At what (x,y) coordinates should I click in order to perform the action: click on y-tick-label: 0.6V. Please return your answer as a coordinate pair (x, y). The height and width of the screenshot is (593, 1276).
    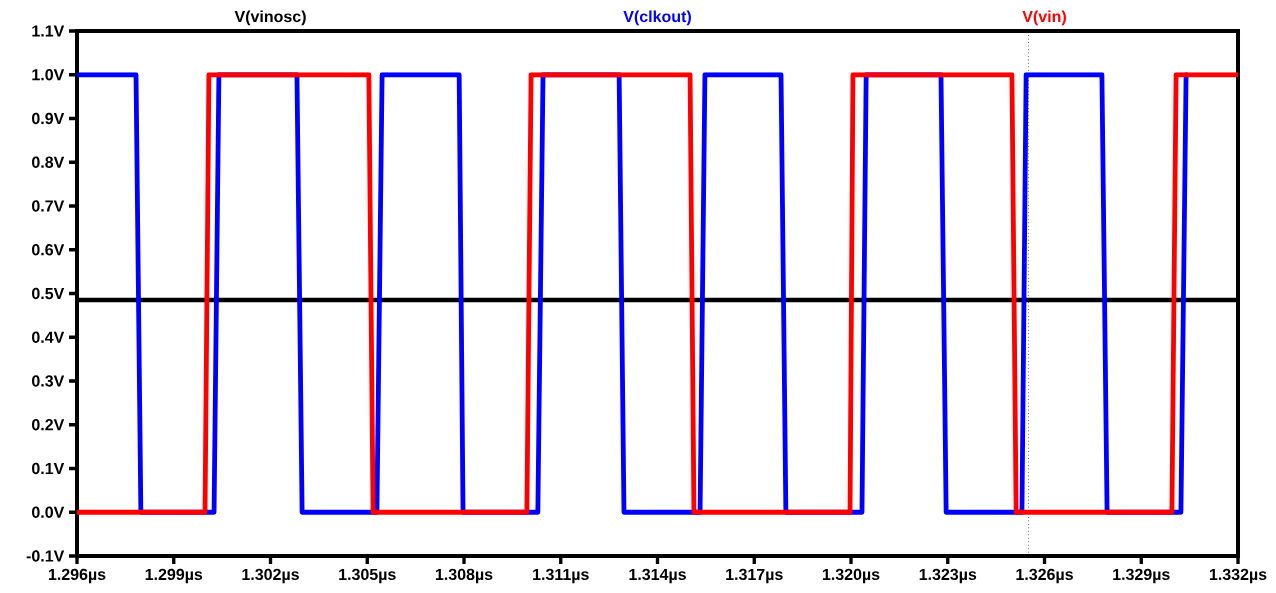
    Looking at the image, I should click on (48, 250).